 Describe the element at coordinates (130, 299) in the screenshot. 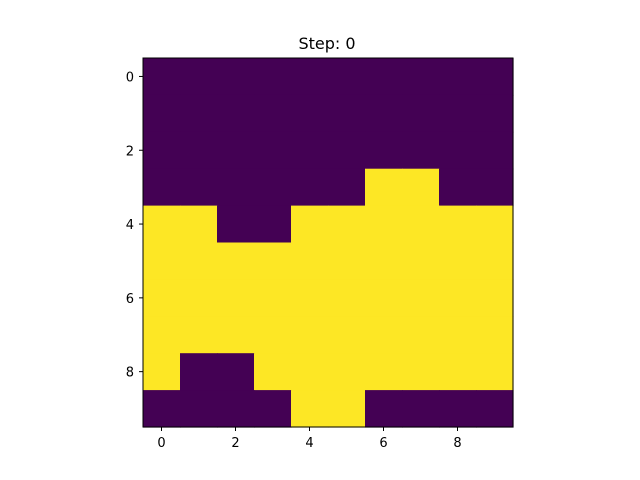

I see `y-tick-label: 6` at that location.